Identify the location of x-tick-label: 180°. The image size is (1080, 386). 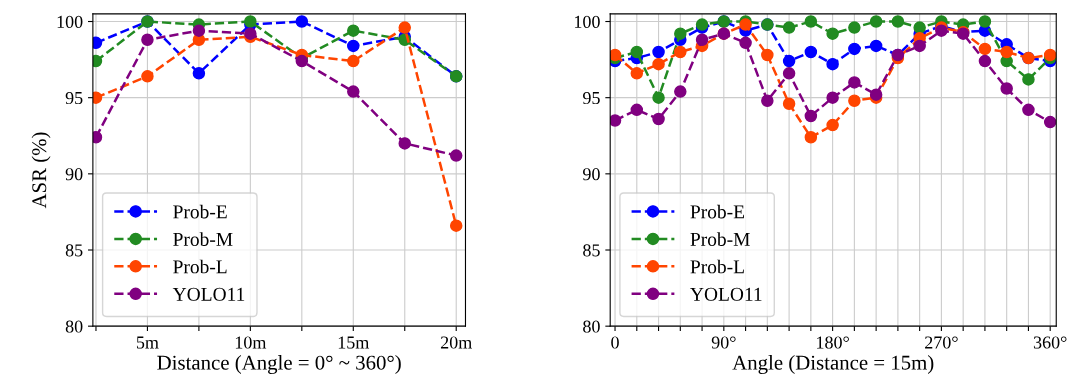
(833, 342).